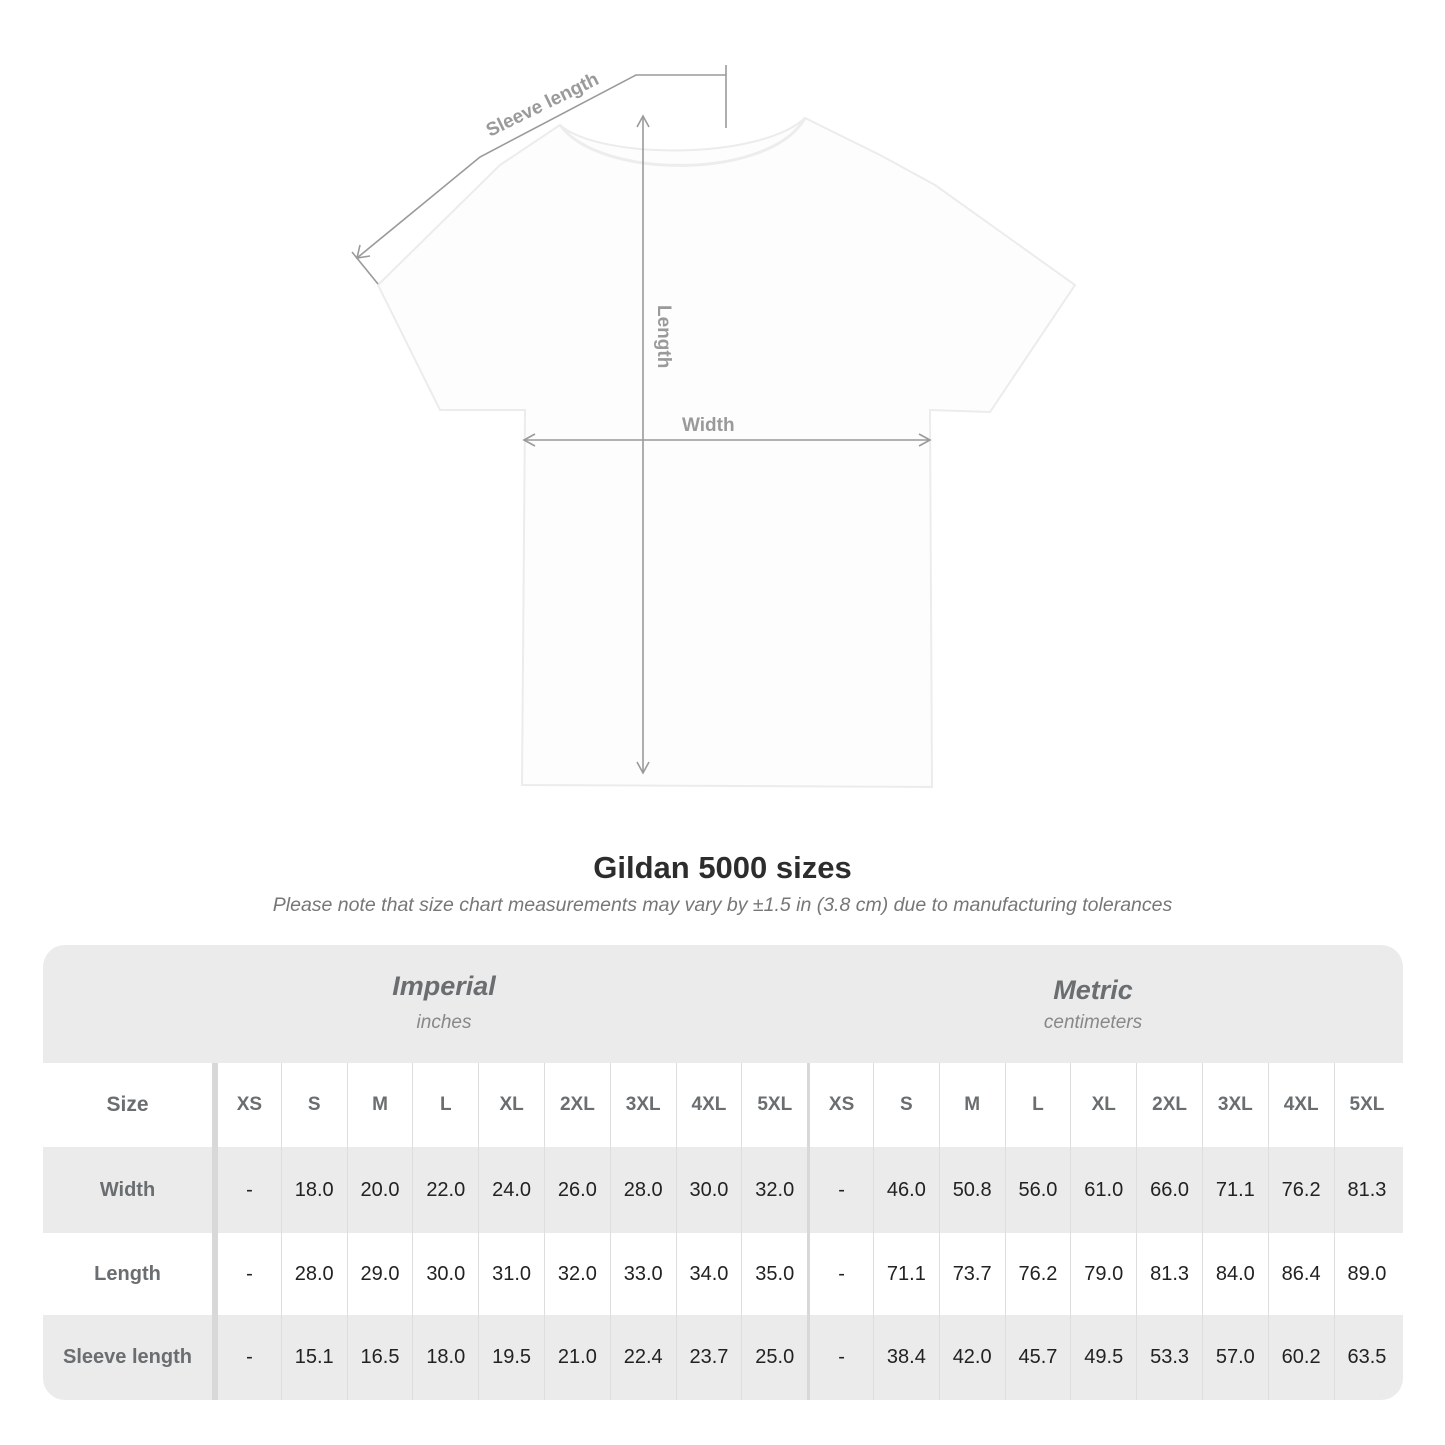  Describe the element at coordinates (529, 440) in the screenshot. I see `width-arrow-left` at that location.